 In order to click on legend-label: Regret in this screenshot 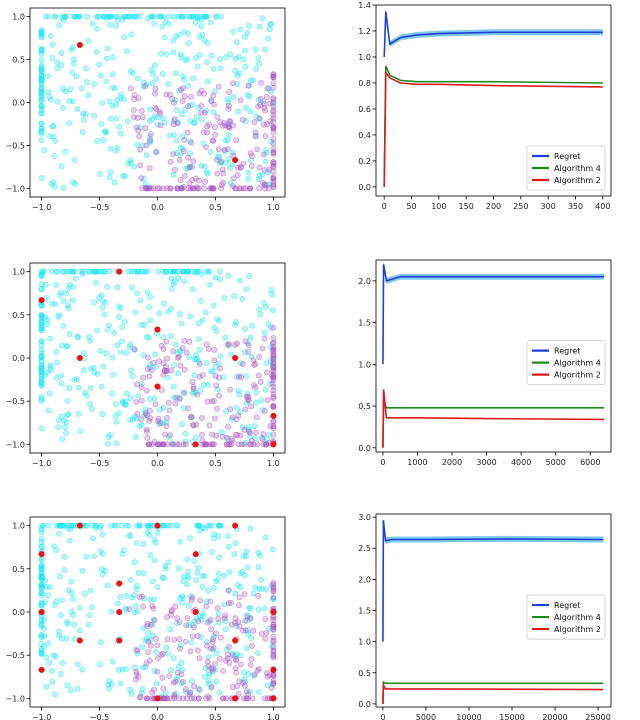, I will do `click(567, 156)`.